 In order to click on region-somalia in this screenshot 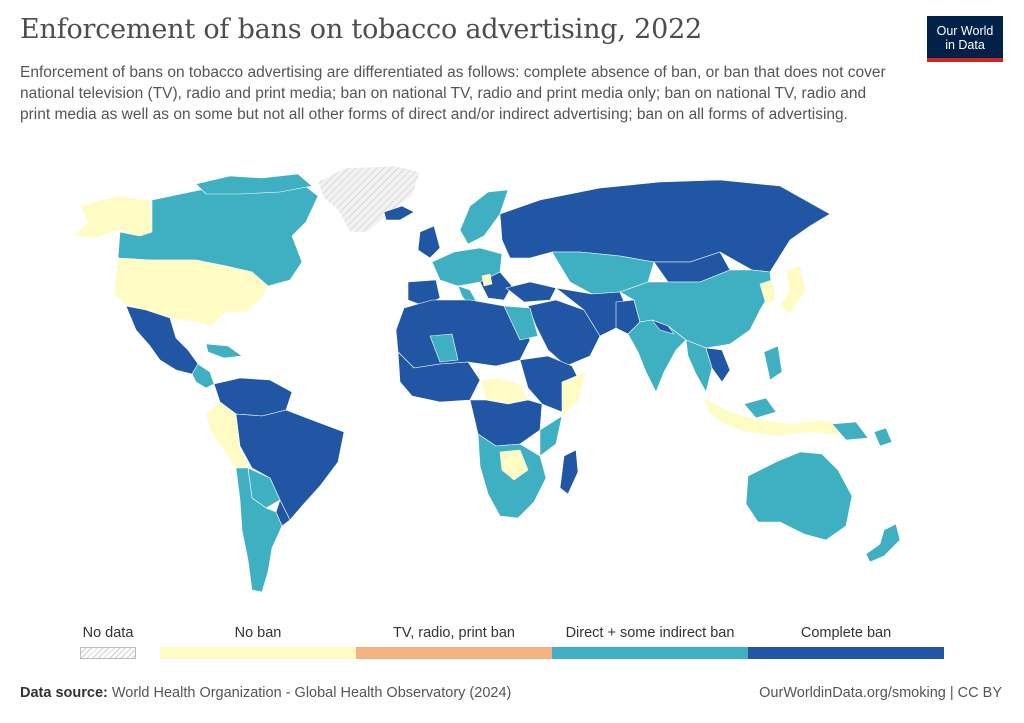, I will do `click(574, 394)`.